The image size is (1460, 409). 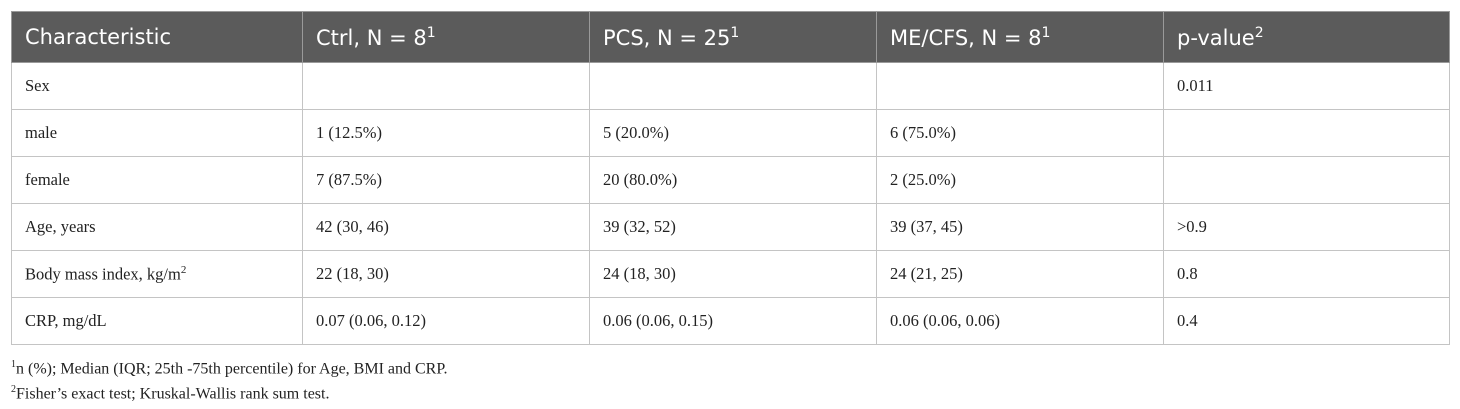 What do you see at coordinates (349, 132) in the screenshot?
I see `cell-text: 1 (12.5%)` at bounding box center [349, 132].